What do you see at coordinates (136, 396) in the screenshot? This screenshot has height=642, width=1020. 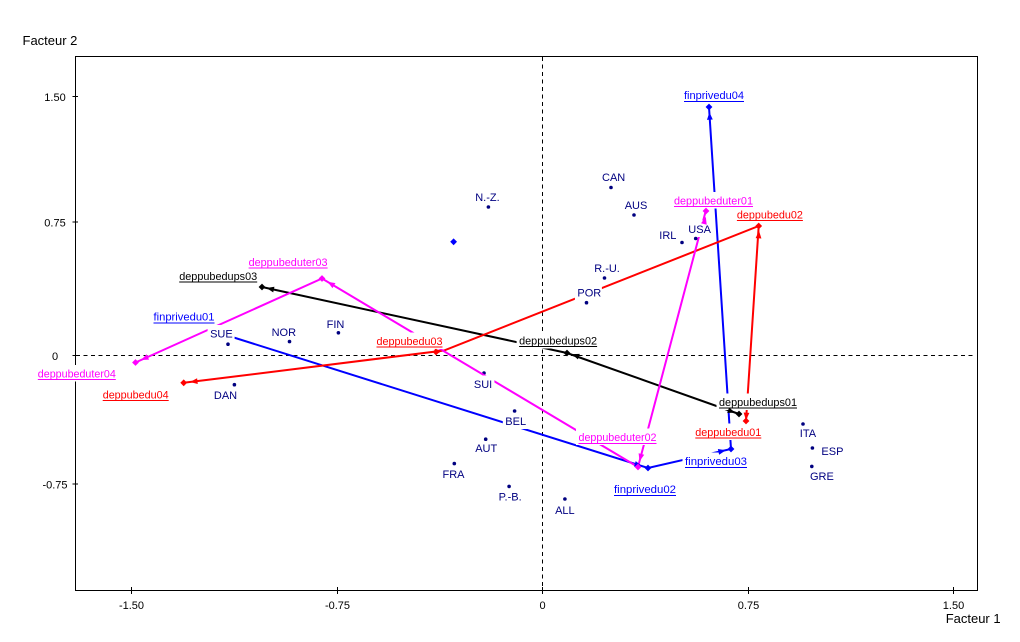 I see `svg-text: deppubedu04` at bounding box center [136, 396].